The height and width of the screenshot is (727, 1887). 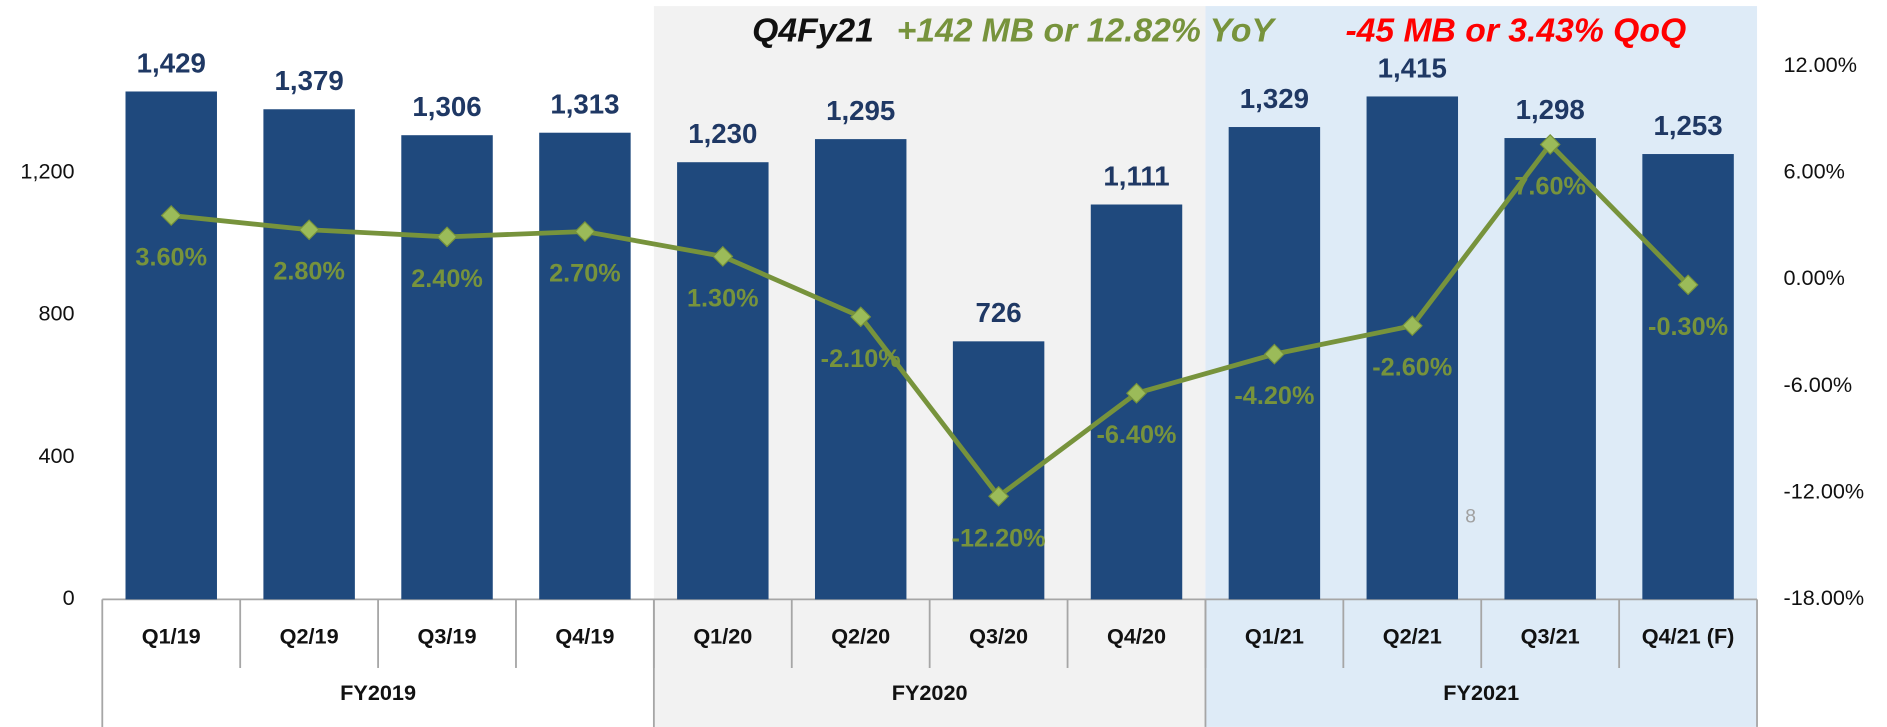 What do you see at coordinates (998, 636) in the screenshot?
I see `x-tick-label: Q3/20` at bounding box center [998, 636].